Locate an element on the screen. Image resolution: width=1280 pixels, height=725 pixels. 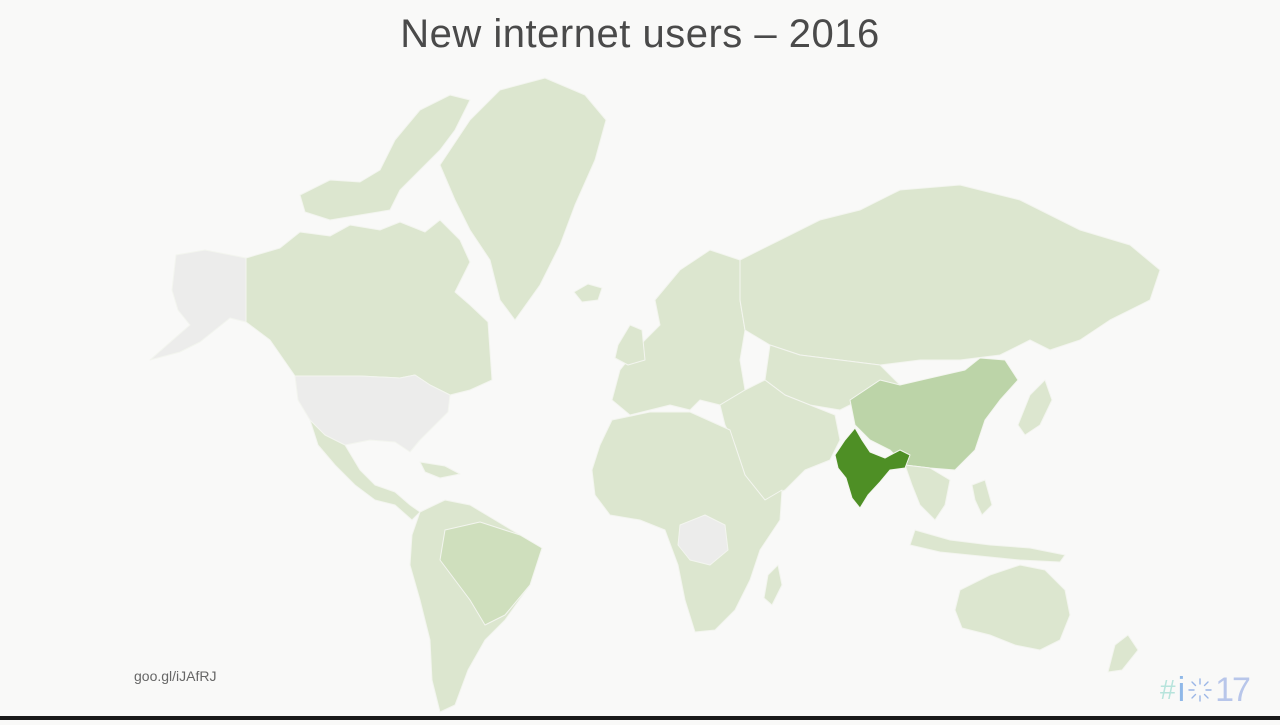
region-indonesia is located at coordinates (987, 546).